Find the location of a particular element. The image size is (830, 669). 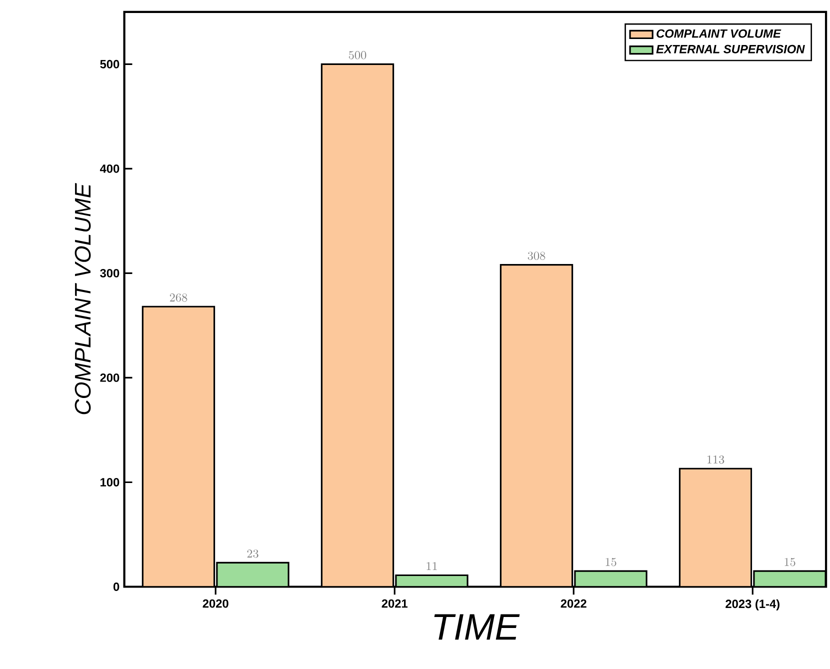

x-tick-label: 2020 is located at coordinates (215, 603).